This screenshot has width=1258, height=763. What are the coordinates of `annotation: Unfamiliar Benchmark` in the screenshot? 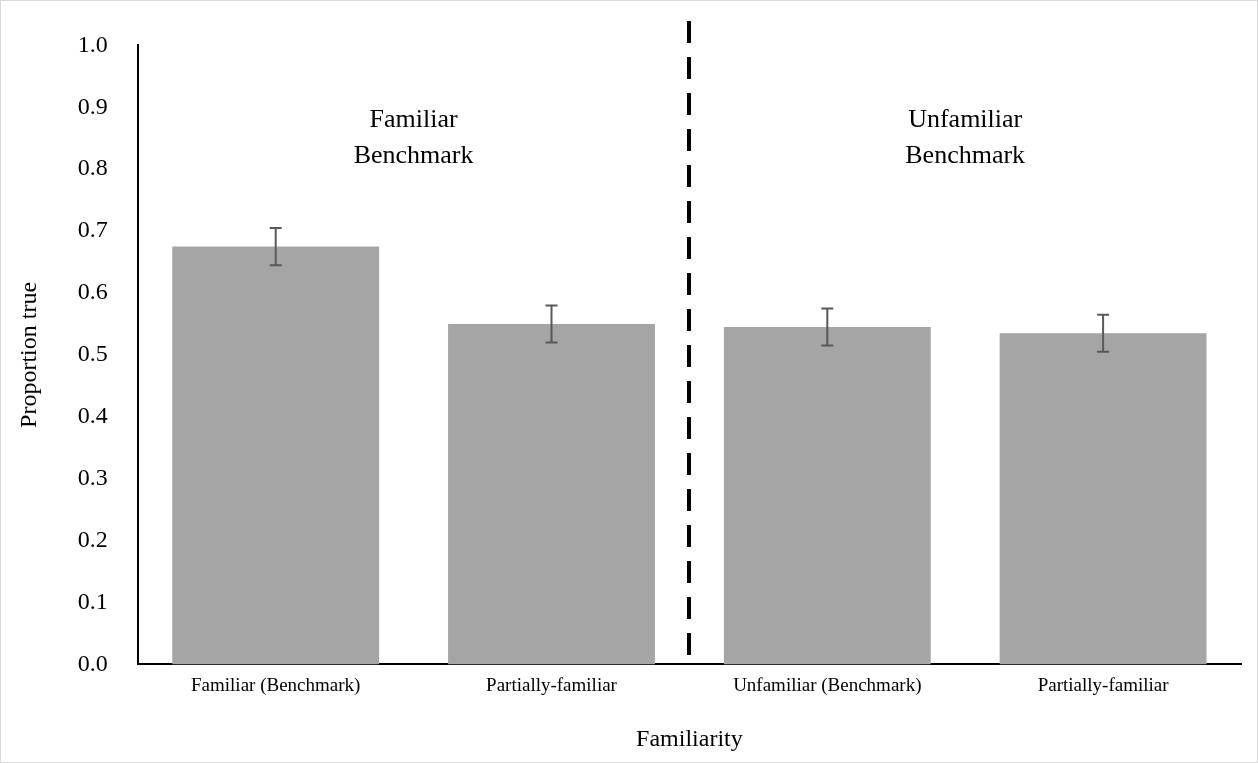 It's located at (965, 137).